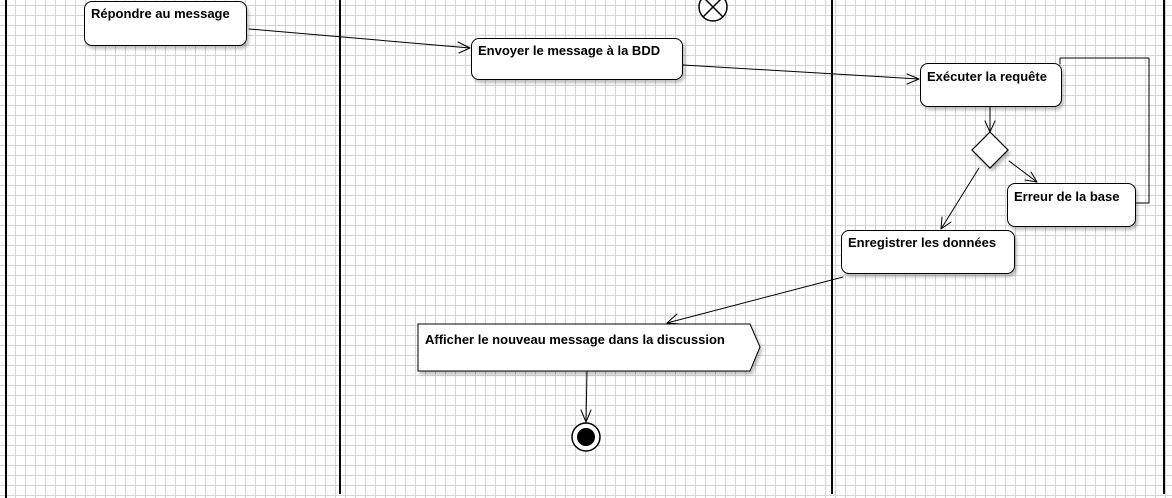 The height and width of the screenshot is (498, 1172). Describe the element at coordinates (801, 74) in the screenshot. I see `flow-envoyer-to-executer` at that location.